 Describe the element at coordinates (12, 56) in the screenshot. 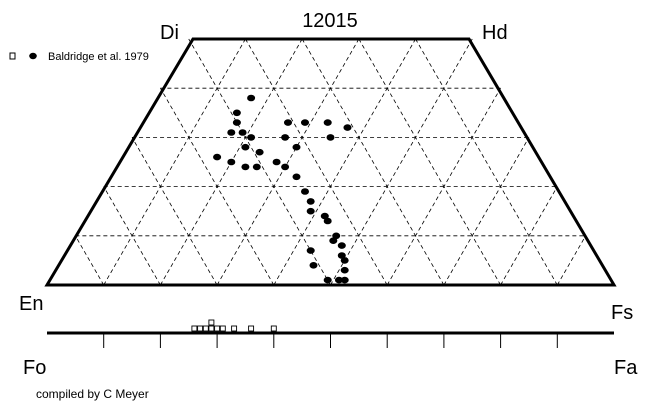

I see `legend-open-marker` at that location.